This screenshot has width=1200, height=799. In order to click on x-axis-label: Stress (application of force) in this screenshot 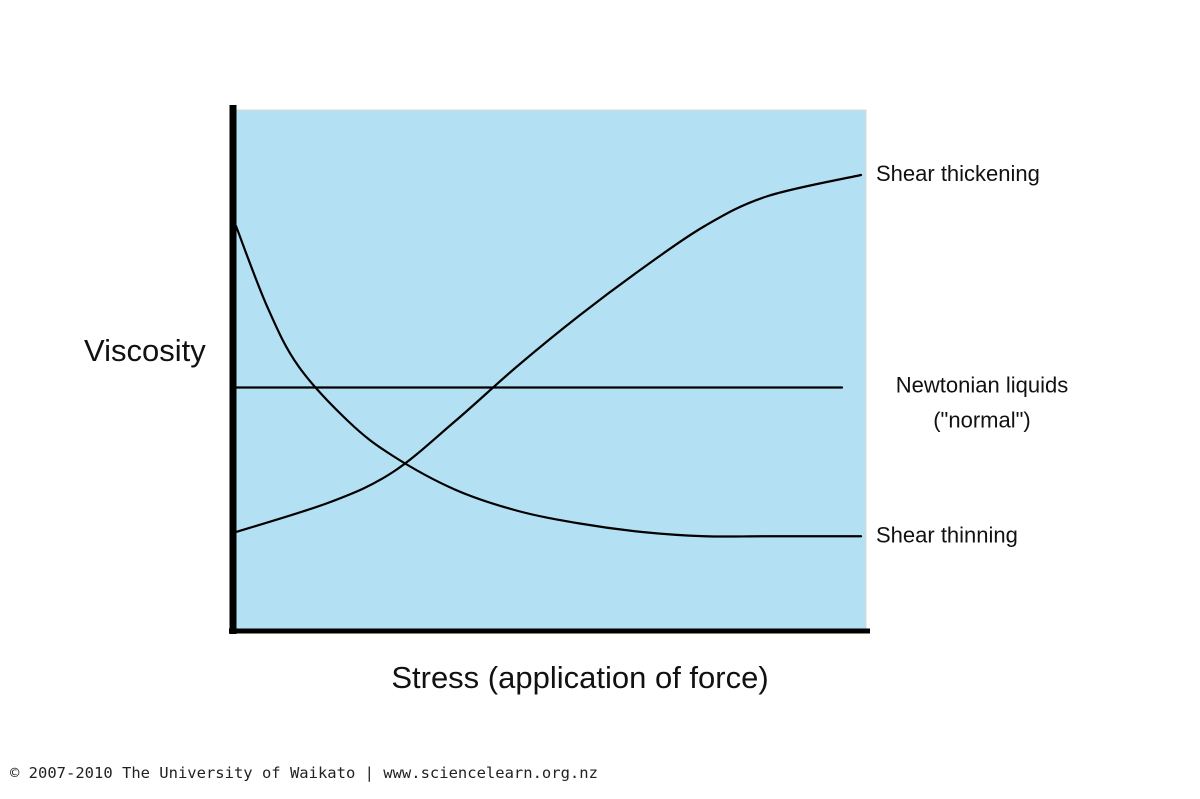, I will do `click(579, 677)`.